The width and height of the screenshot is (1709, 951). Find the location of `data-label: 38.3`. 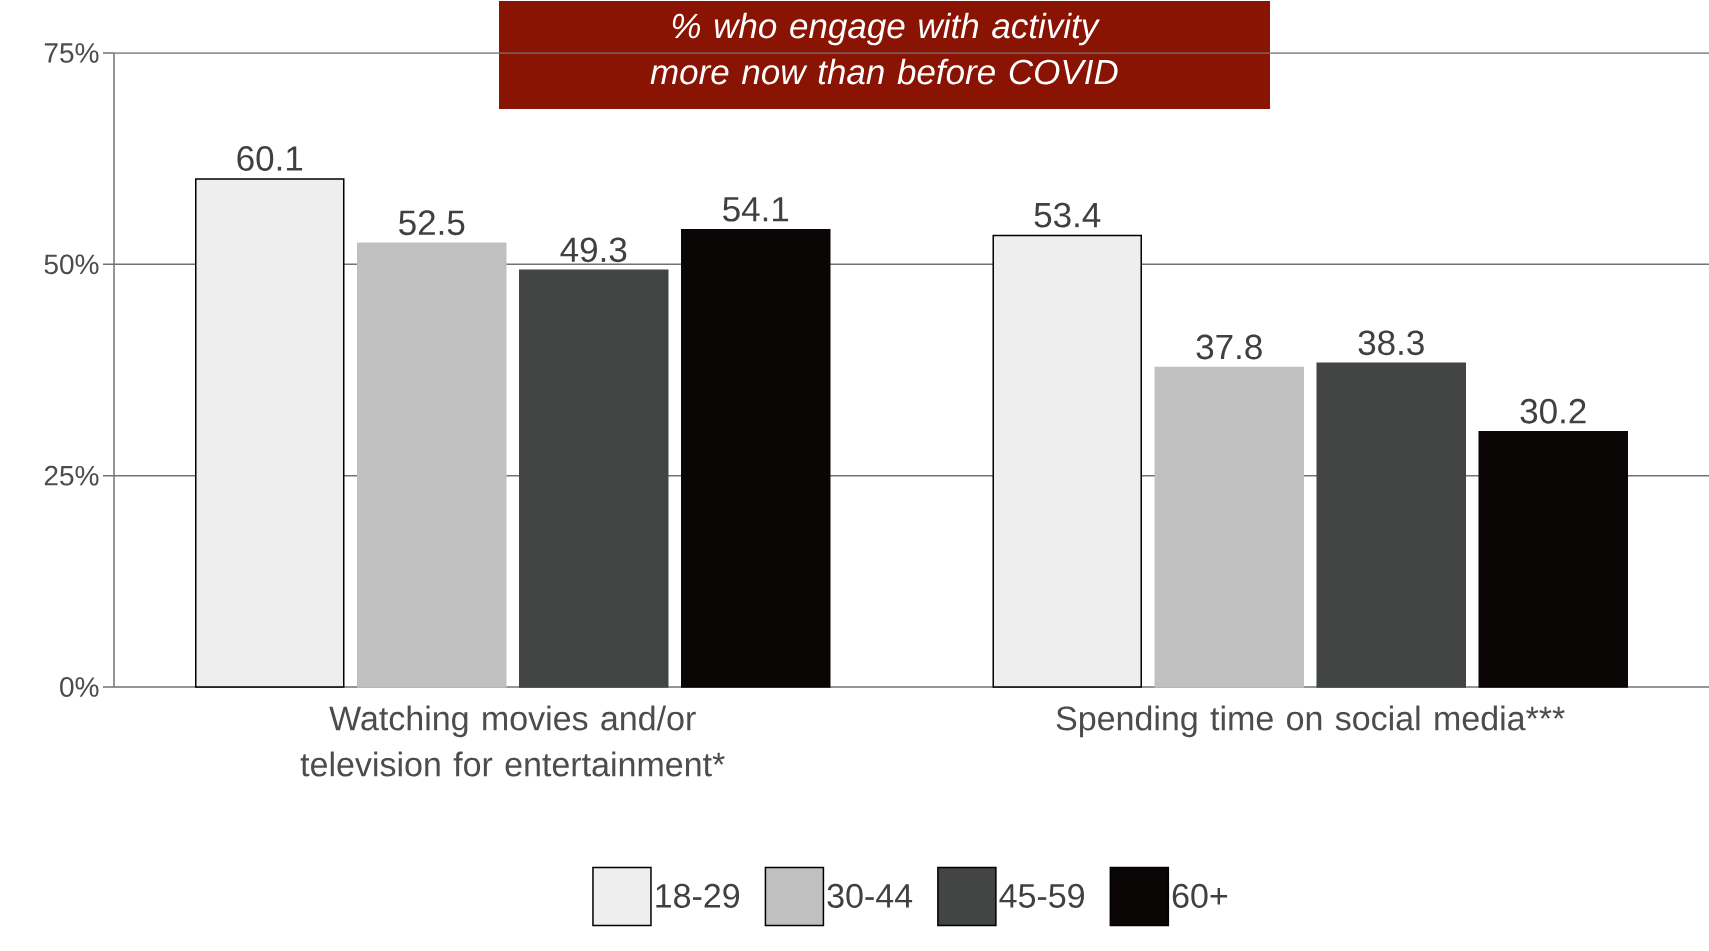

data-label: 38.3 is located at coordinates (1391, 343).